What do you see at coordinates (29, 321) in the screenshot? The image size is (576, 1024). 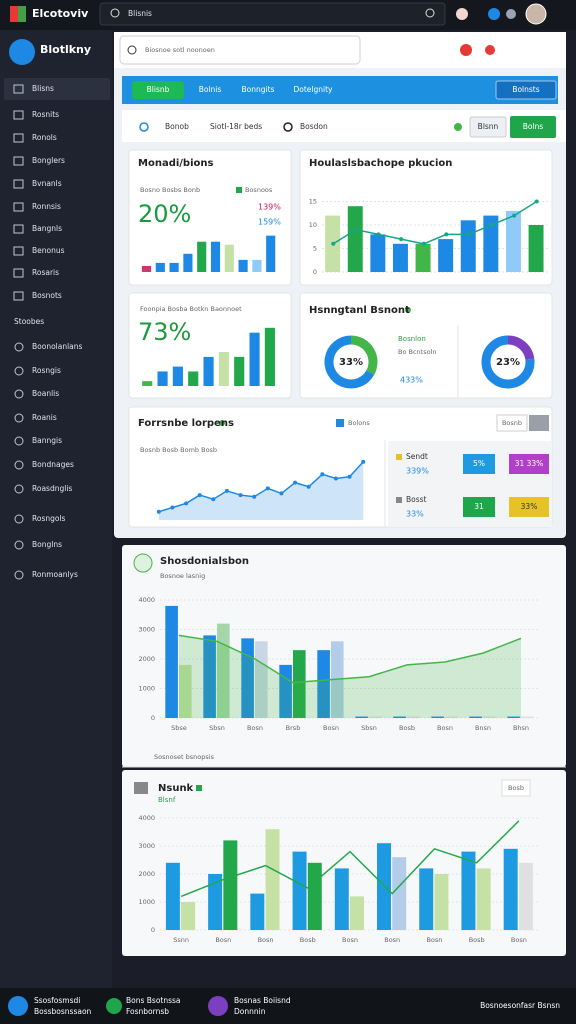 I see `sidebar-section: Stoobes` at bounding box center [29, 321].